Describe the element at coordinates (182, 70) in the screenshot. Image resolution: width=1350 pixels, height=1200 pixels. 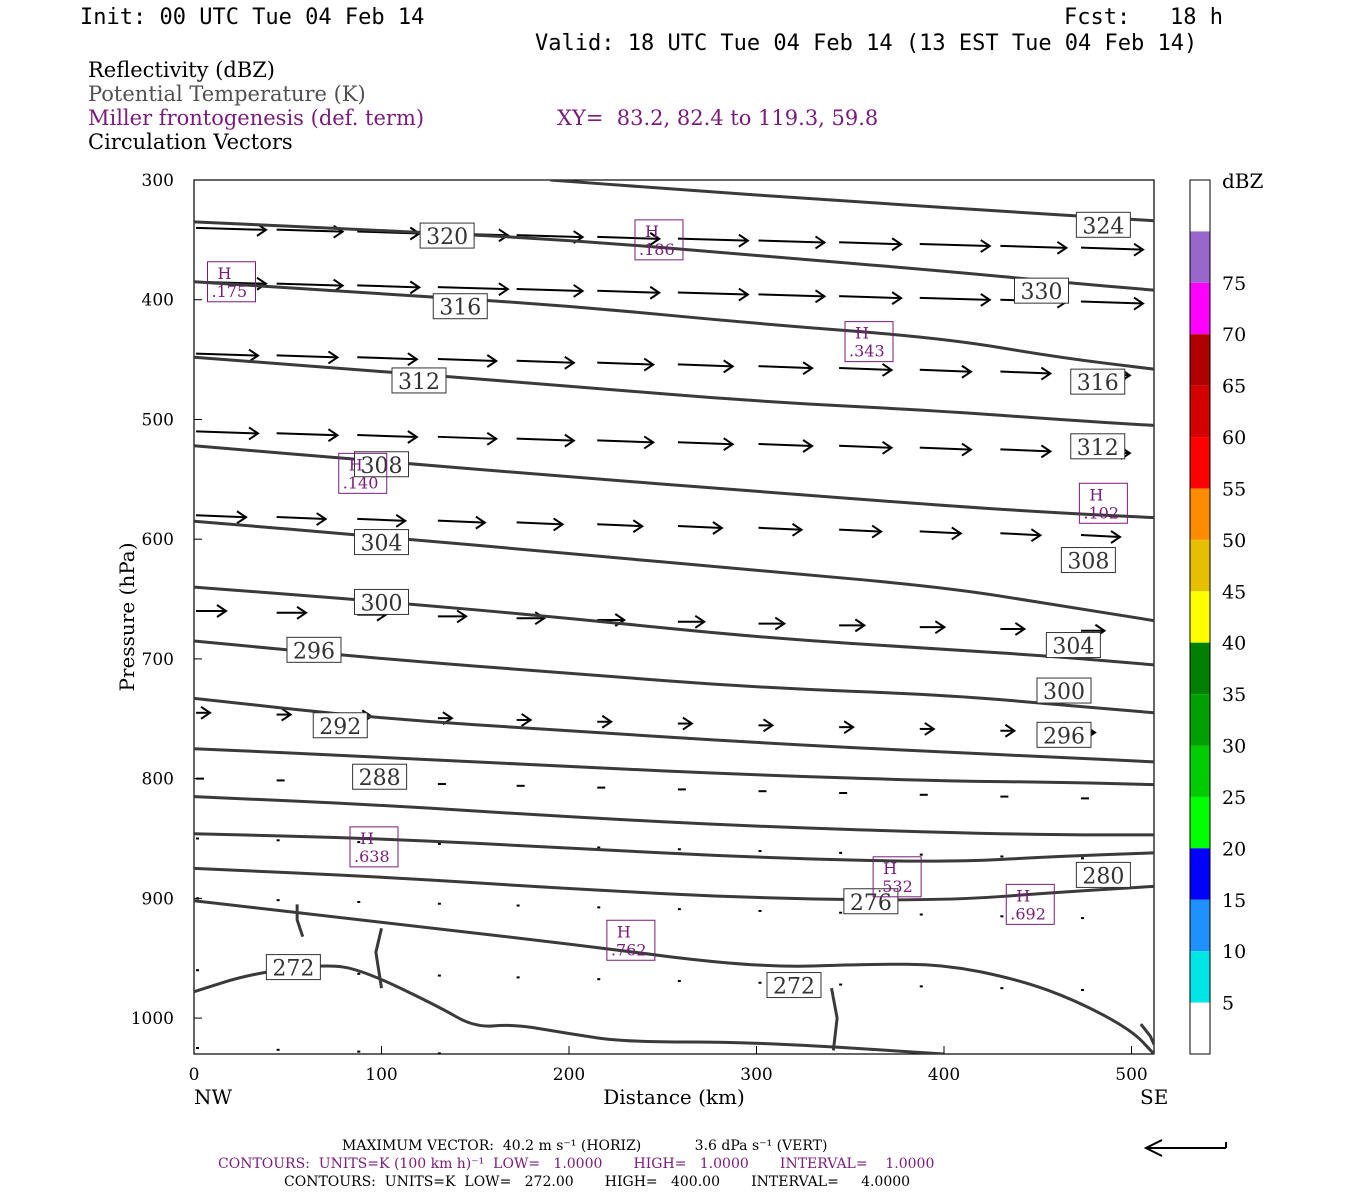
I see `field-reflectivity: Reflectivity (dBZ)` at that location.